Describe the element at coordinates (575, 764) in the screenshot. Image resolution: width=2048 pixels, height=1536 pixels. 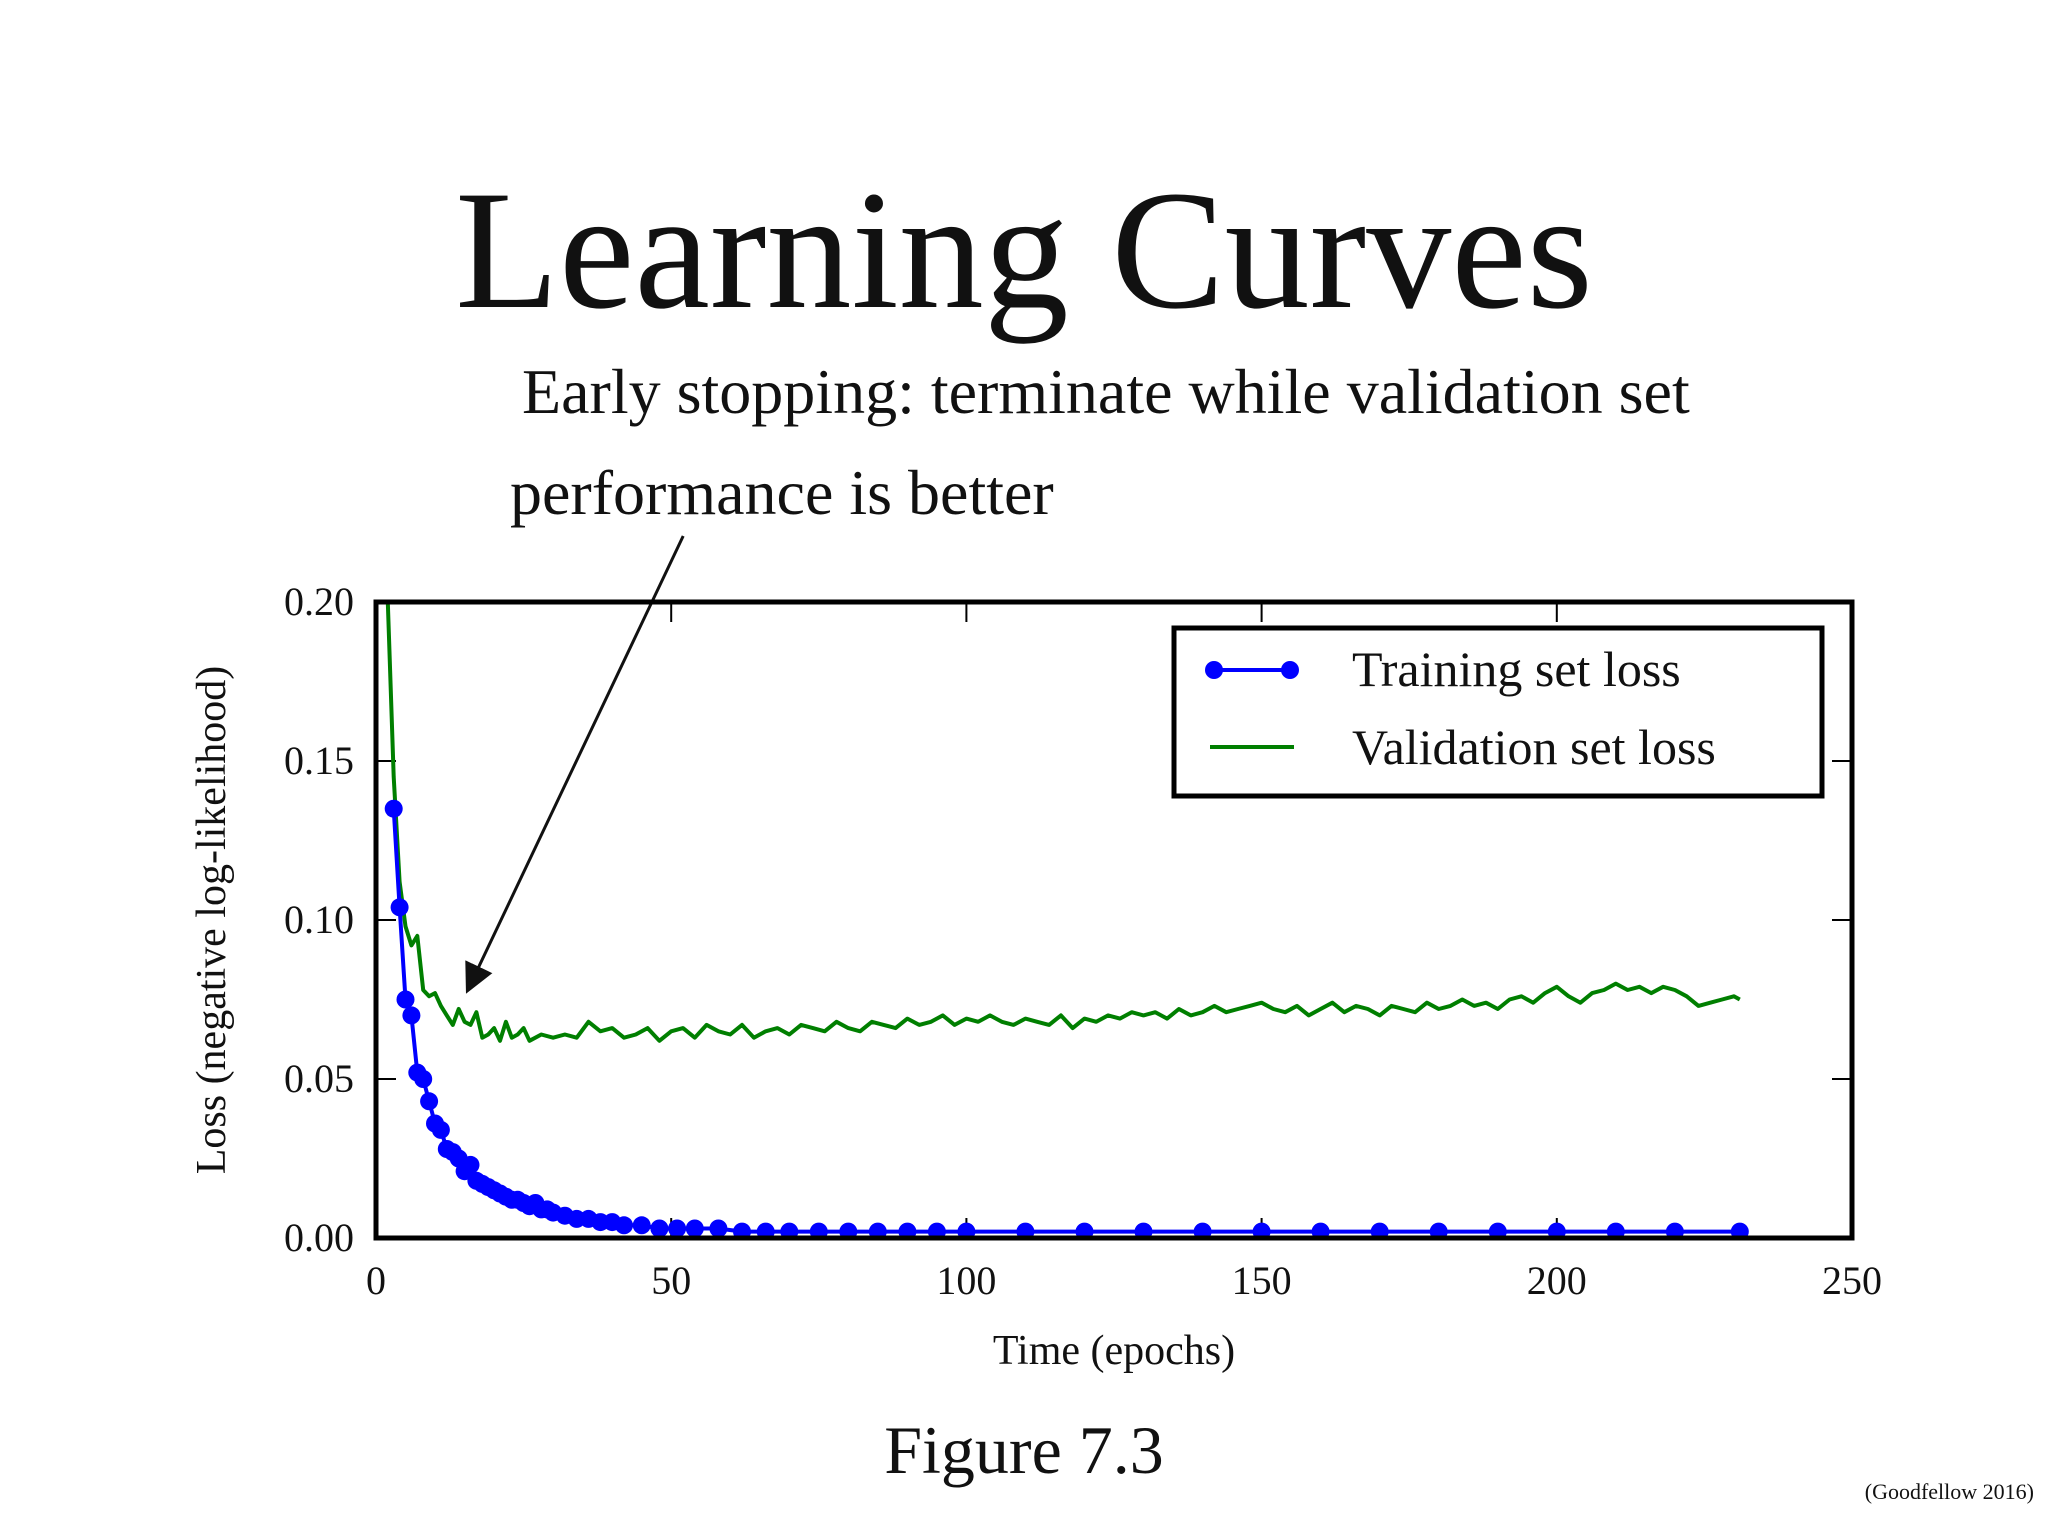
I see `annotation-arrow` at that location.